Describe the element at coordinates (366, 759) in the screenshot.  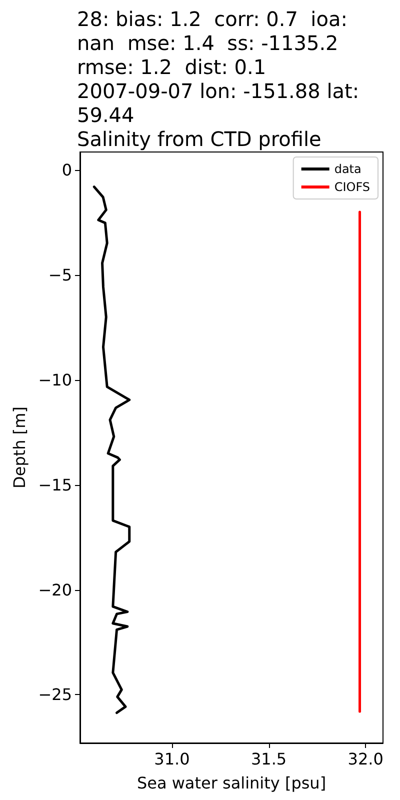
I see `x-tick-label: 32.0` at that location.